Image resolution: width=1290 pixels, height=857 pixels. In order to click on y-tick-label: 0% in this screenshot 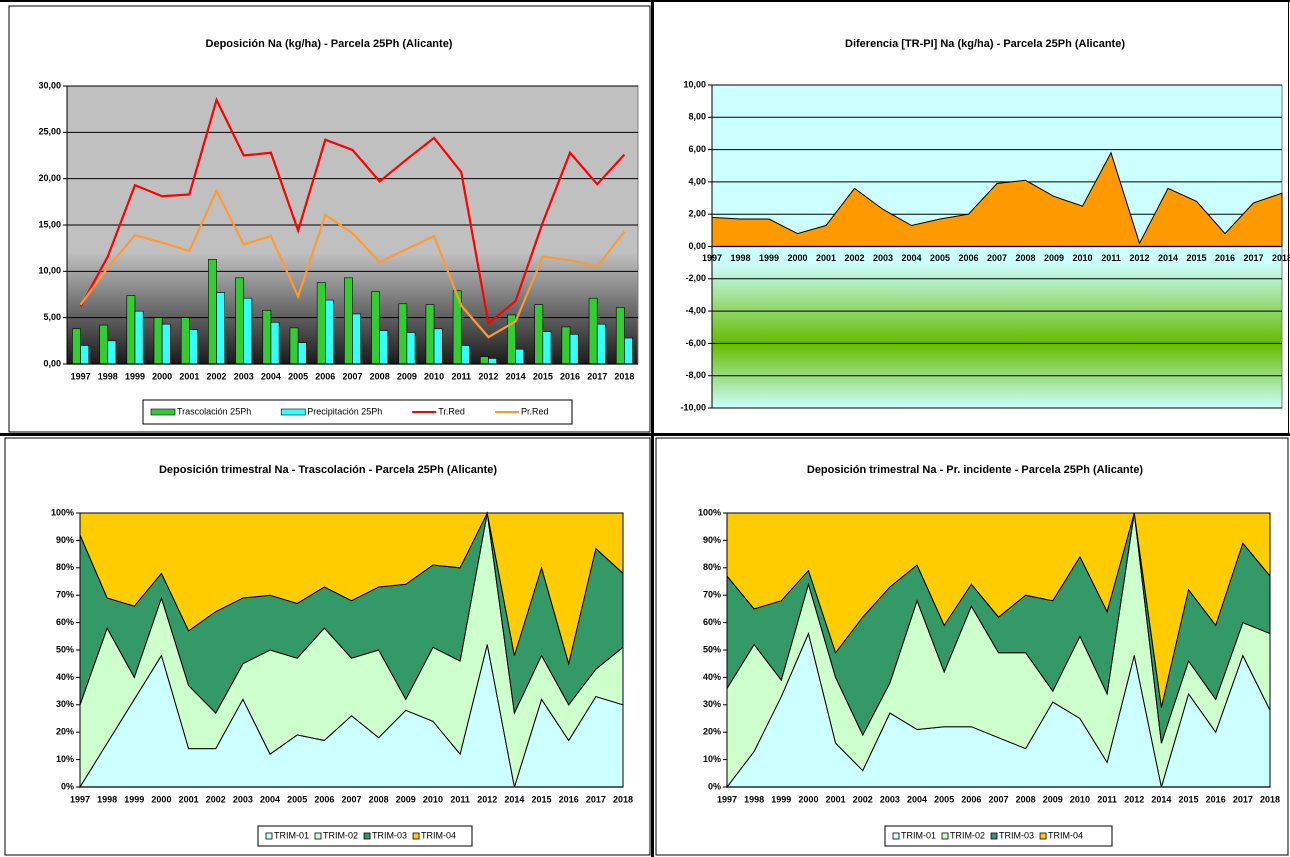, I will do `click(714, 786)`.